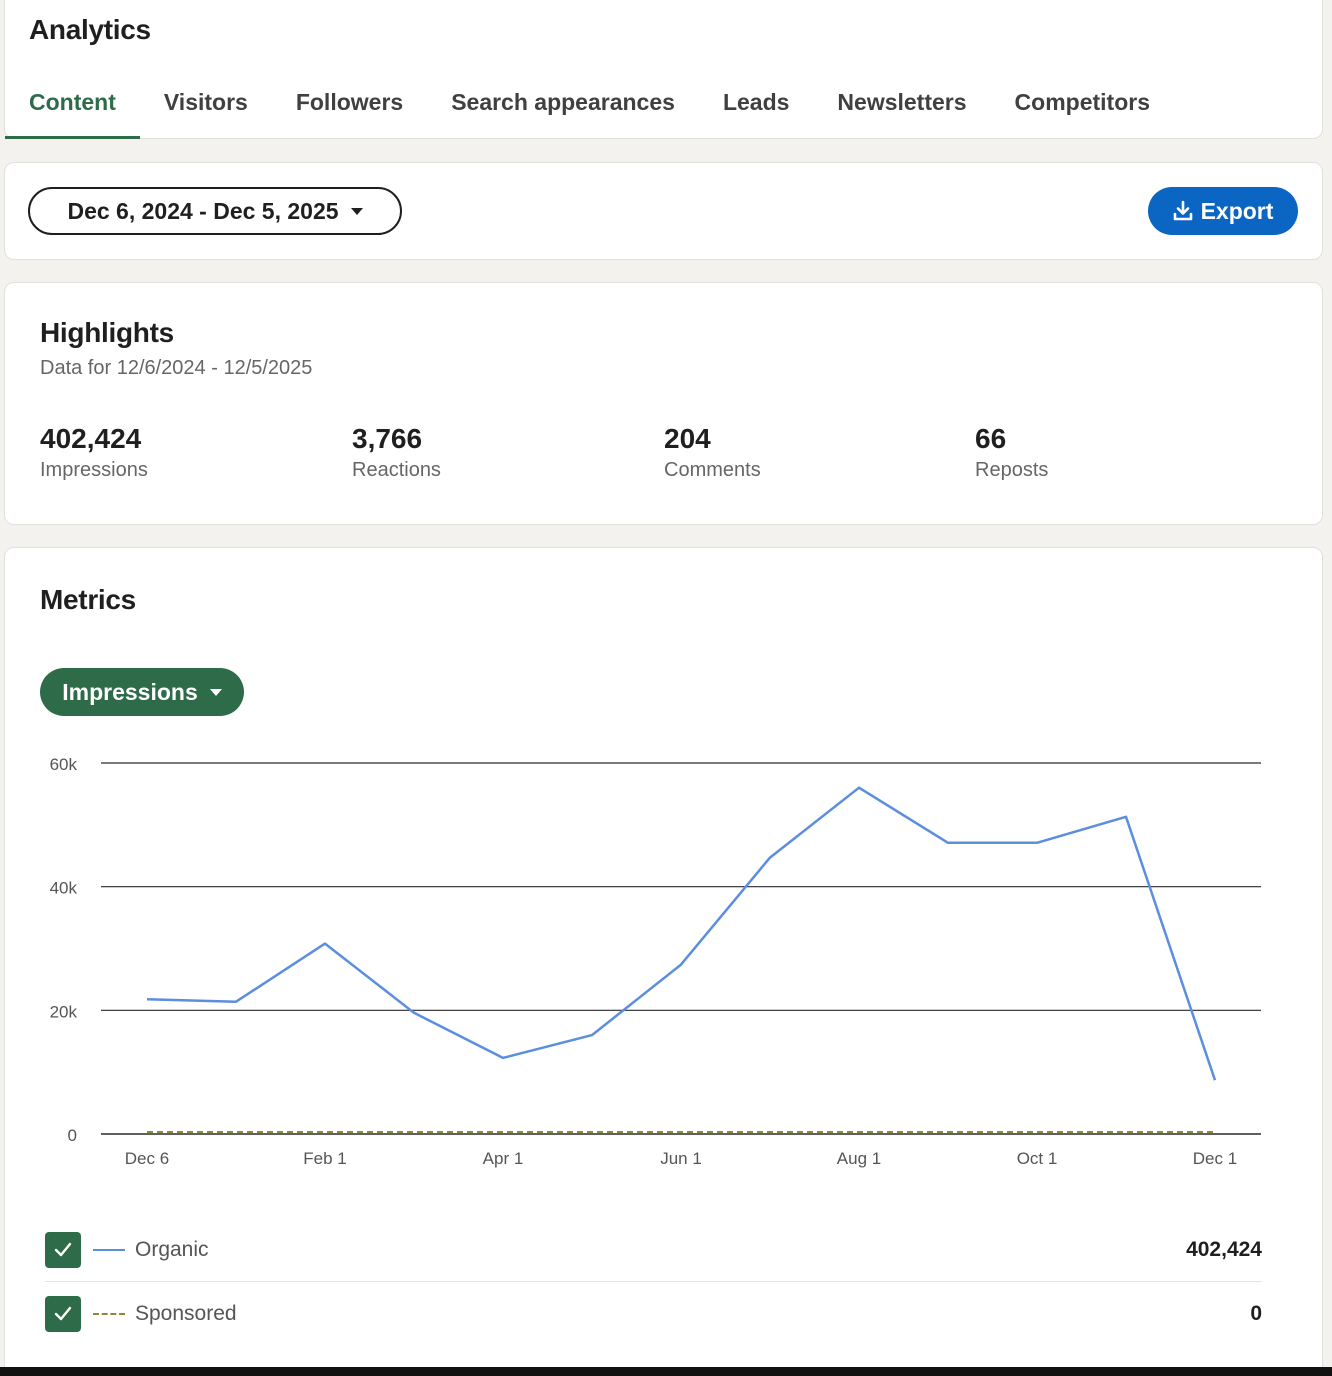  What do you see at coordinates (902, 102) in the screenshot?
I see `tab-newsletters: Newsletters` at bounding box center [902, 102].